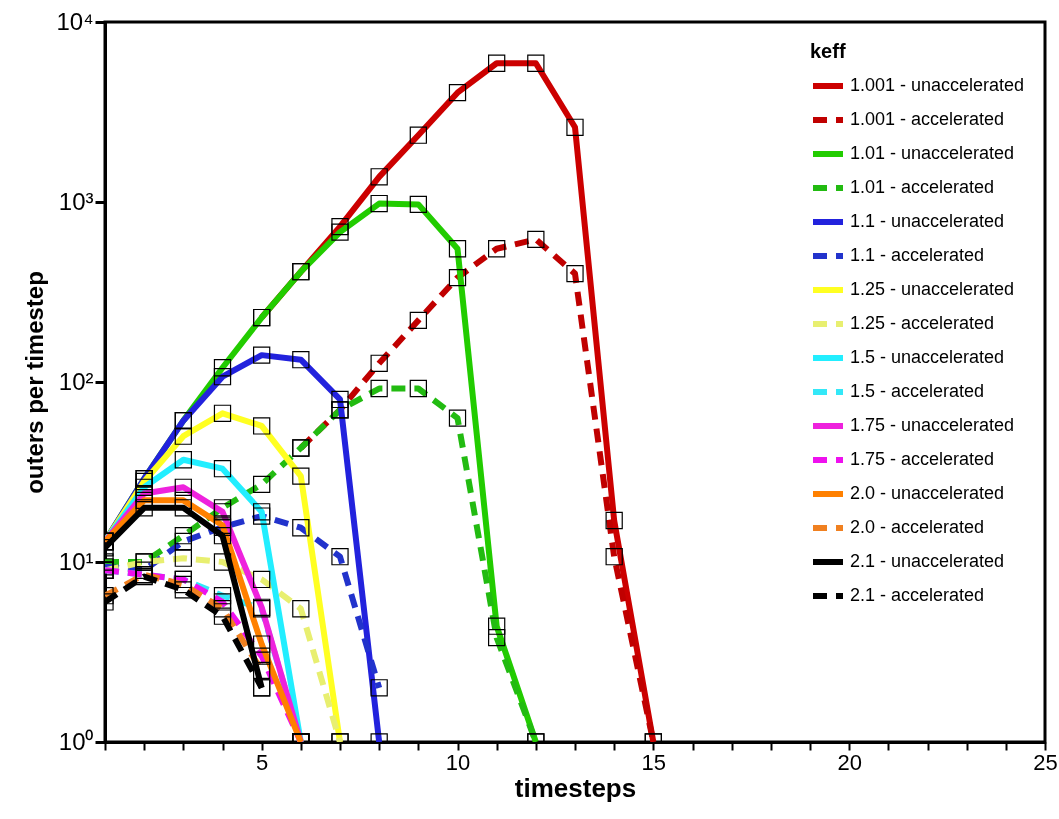  I want to click on legend-label: 1.75 - unaccelerated, so click(932, 425).